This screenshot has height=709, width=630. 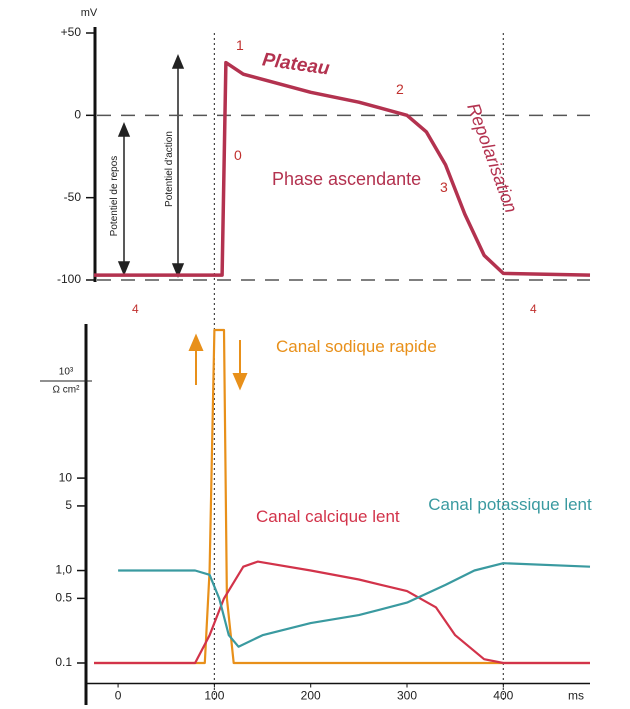 What do you see at coordinates (67, 390) in the screenshot?
I see `y-axis-label-den: Ω cm²` at bounding box center [67, 390].